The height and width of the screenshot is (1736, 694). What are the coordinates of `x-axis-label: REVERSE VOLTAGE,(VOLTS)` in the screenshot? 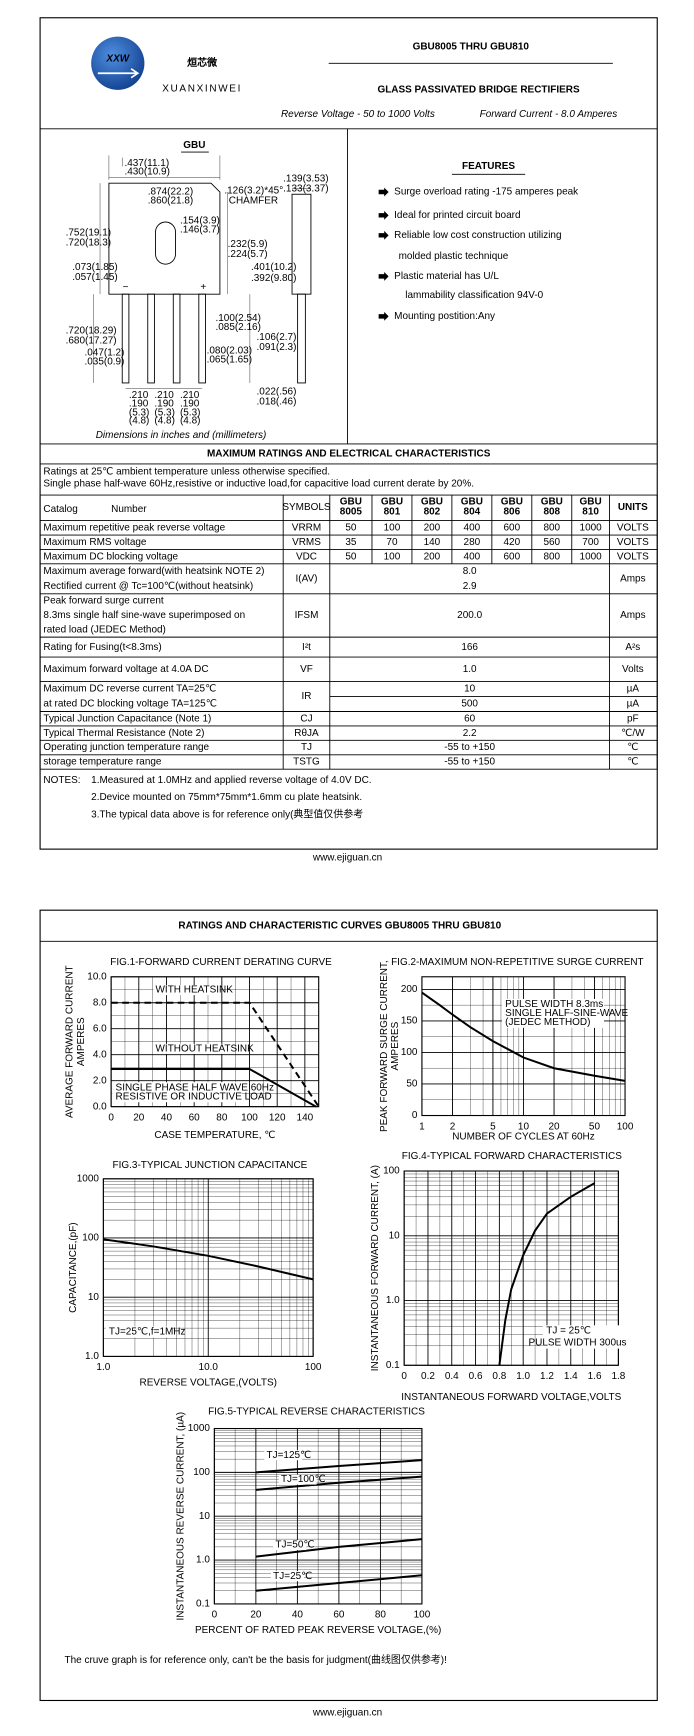 It's located at (208, 1383).